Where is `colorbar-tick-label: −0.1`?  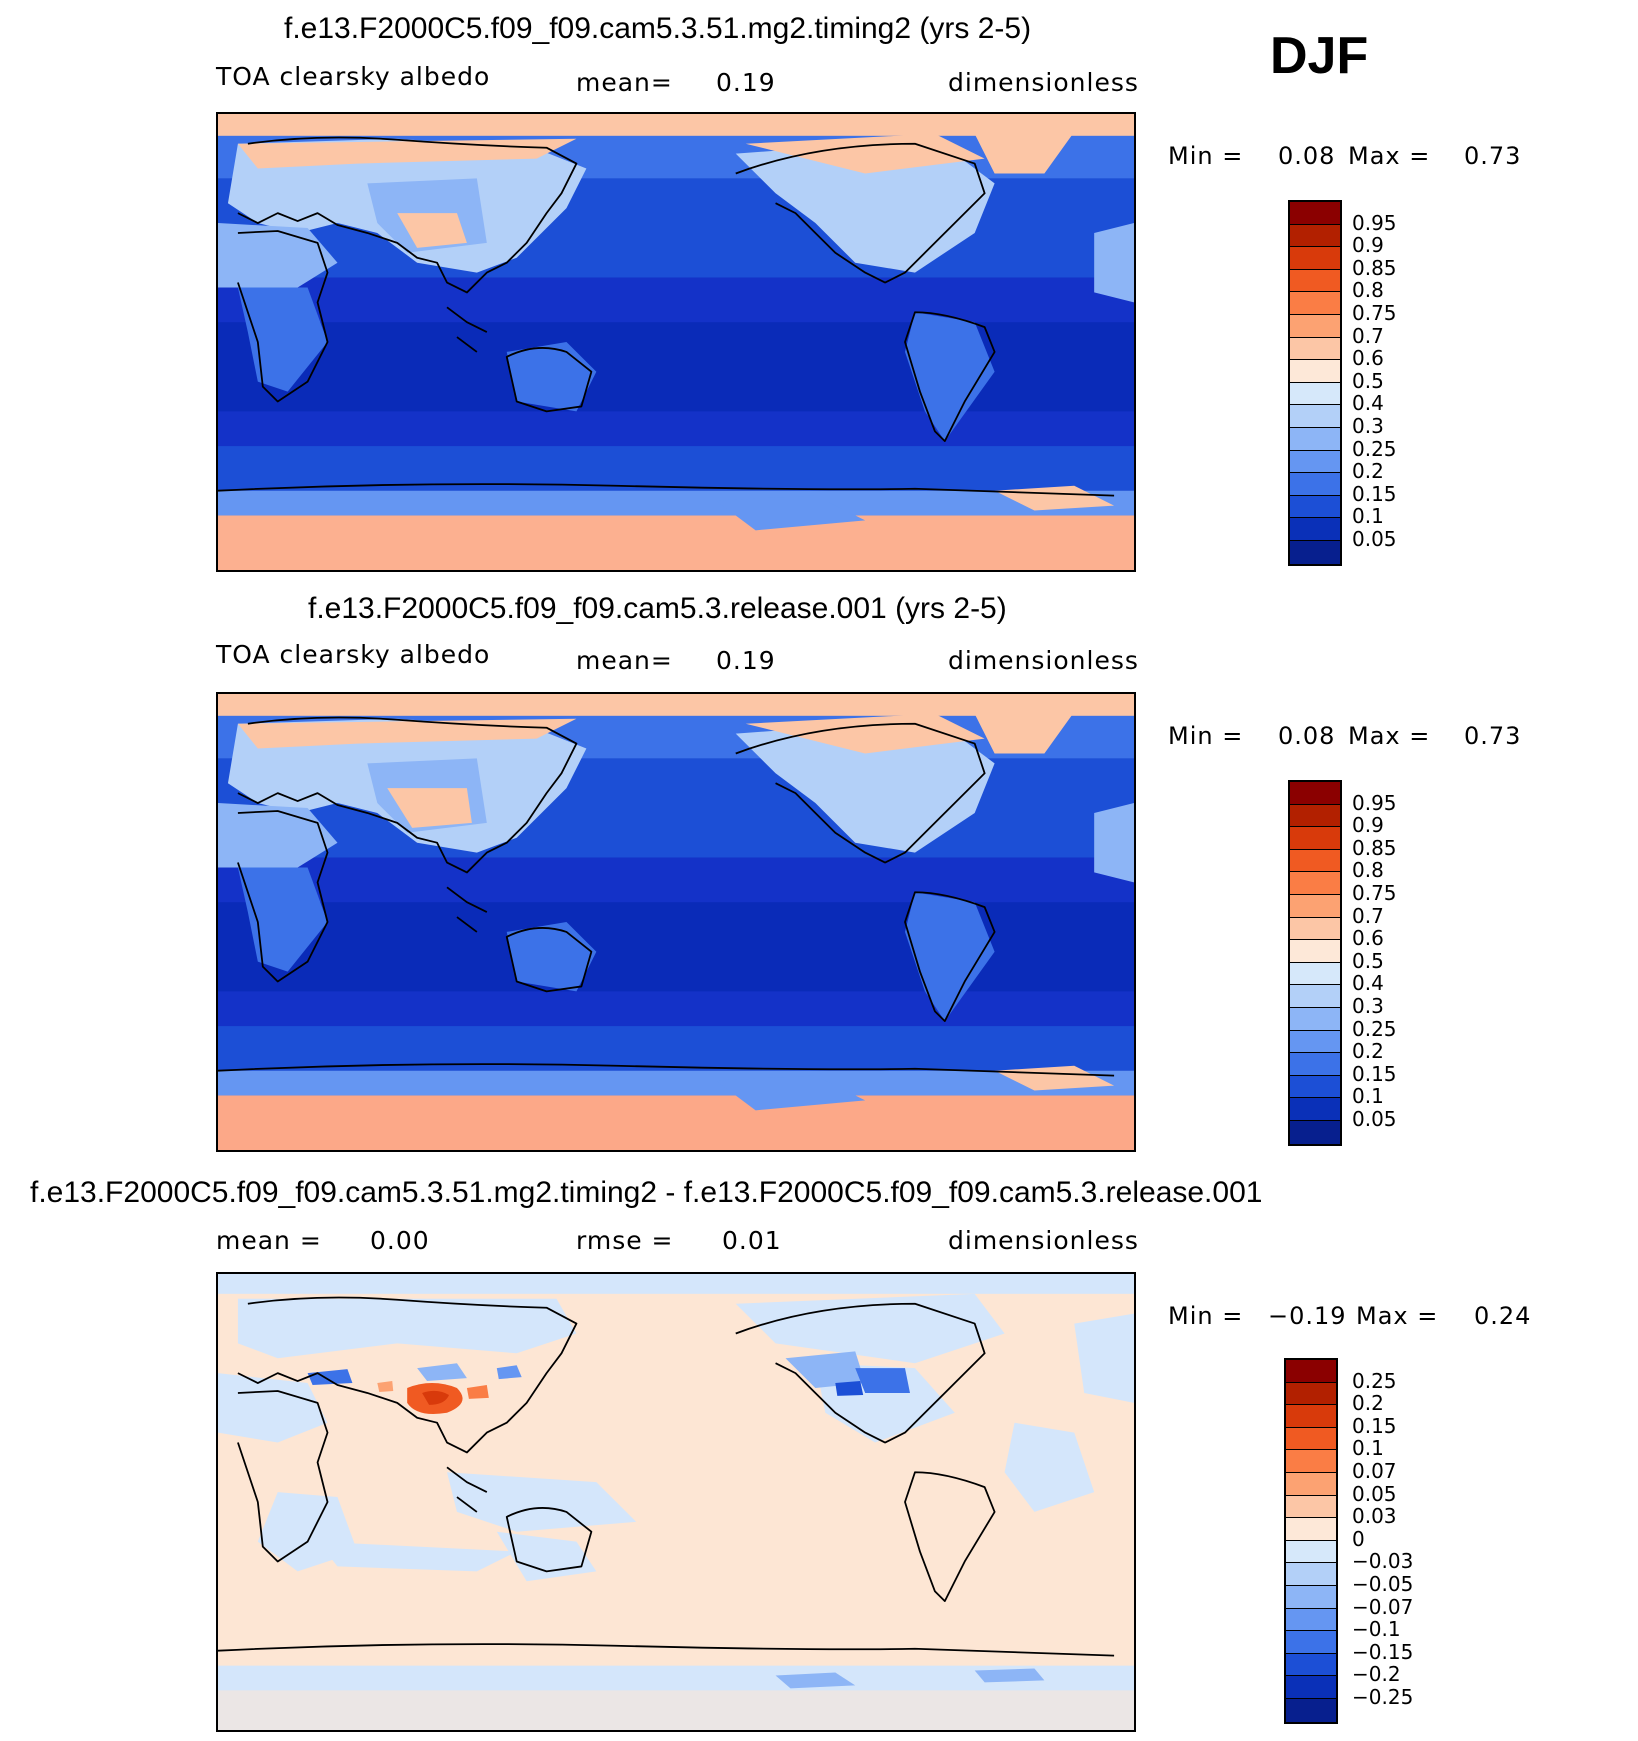 colorbar-tick-label: −0.1 is located at coordinates (1376, 1629).